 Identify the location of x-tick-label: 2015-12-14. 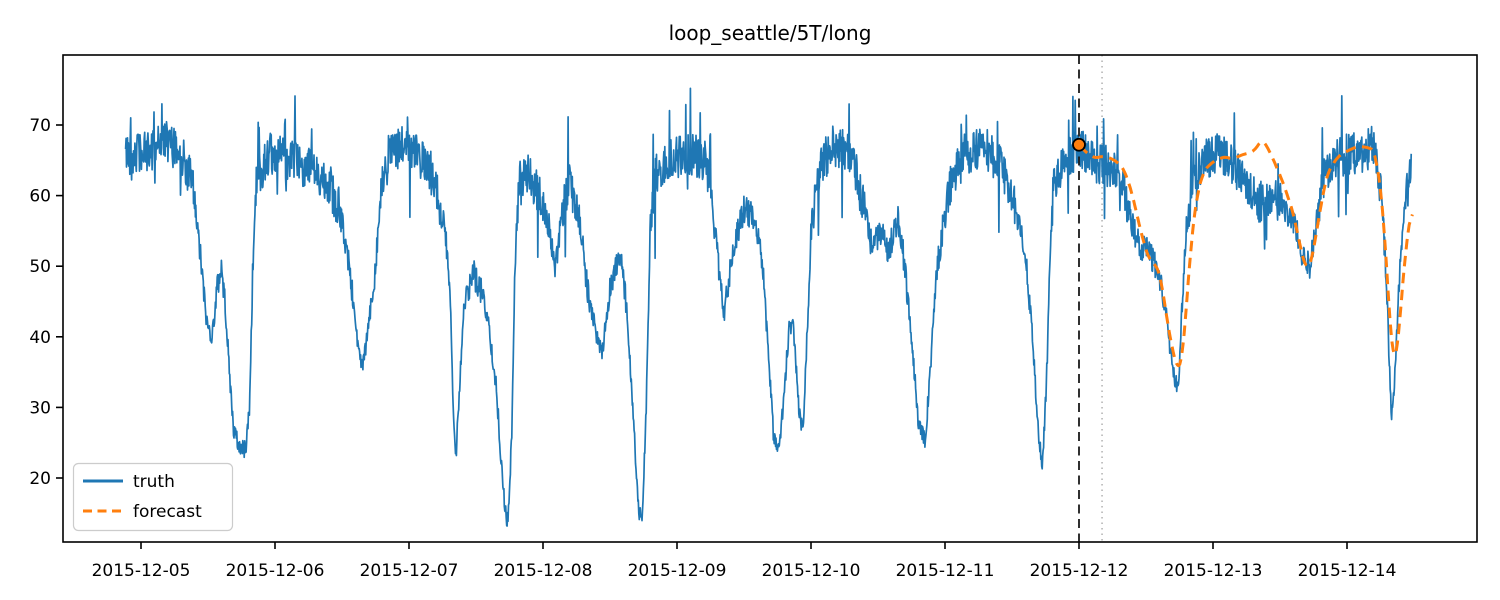
(1347, 571).